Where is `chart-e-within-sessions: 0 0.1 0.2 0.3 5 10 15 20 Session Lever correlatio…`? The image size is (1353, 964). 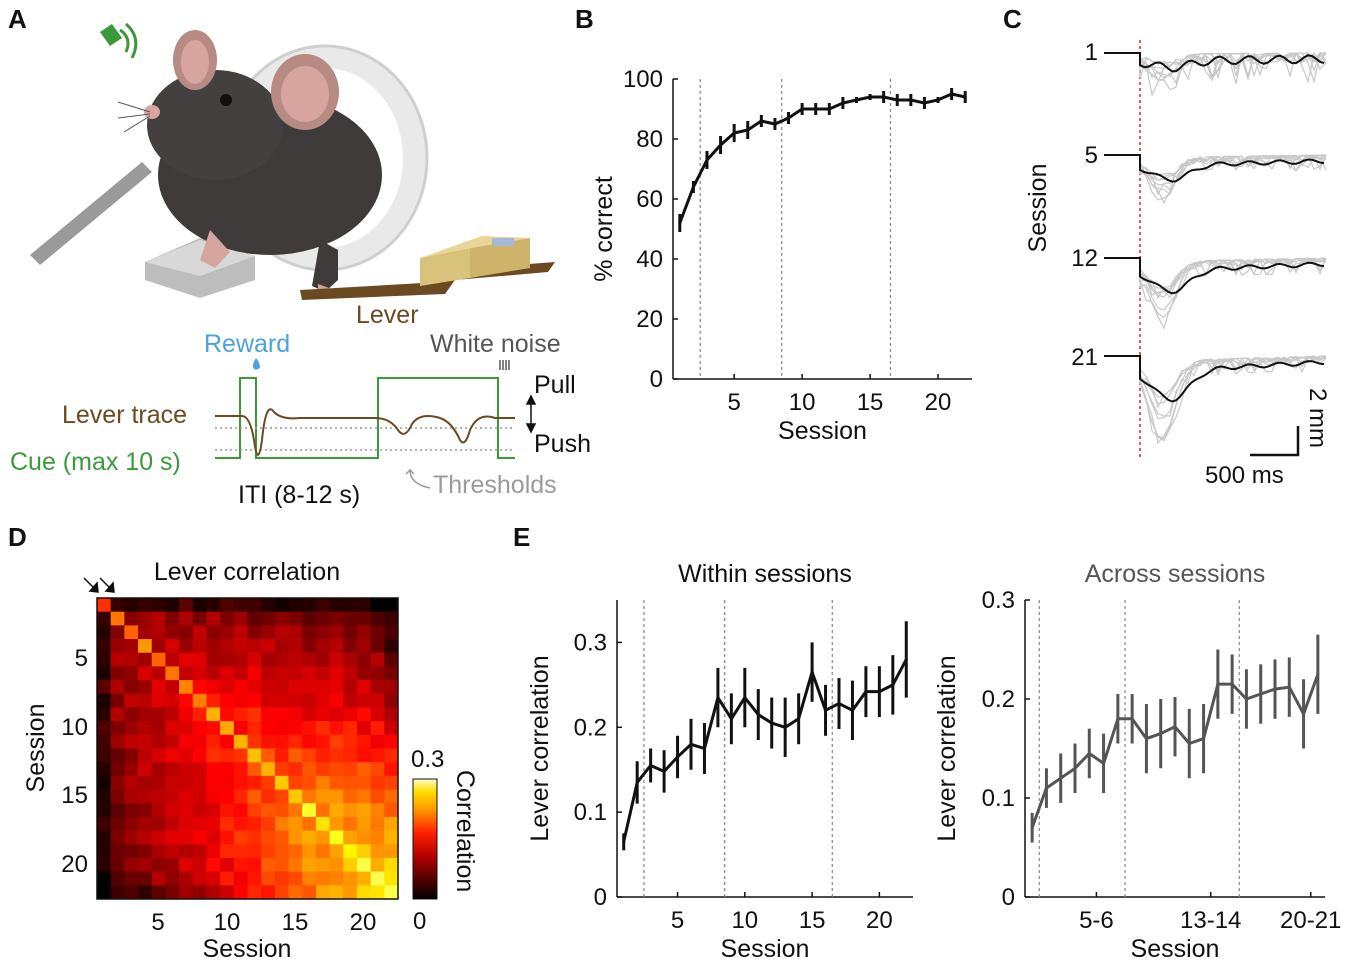 chart-e-within-sessions: 0 0.1 0.2 0.3 5 10 15 20 Session Lever correlatio… is located at coordinates (719, 761).